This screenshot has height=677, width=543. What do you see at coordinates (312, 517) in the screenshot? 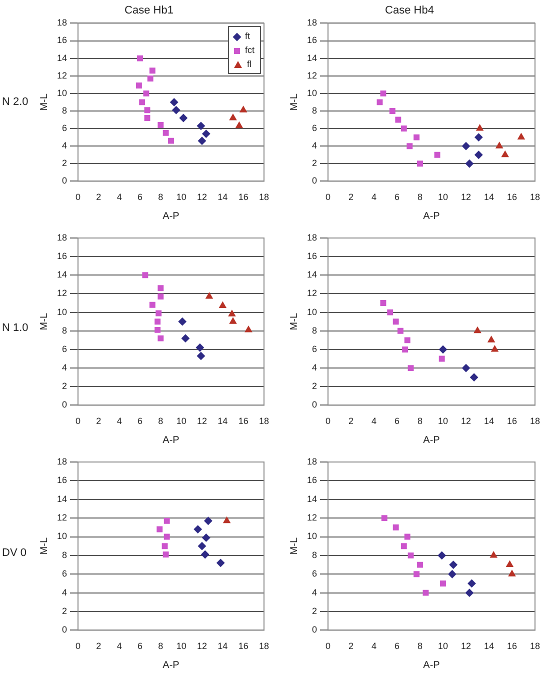
I see `y-tick-label: 12` at bounding box center [312, 517].